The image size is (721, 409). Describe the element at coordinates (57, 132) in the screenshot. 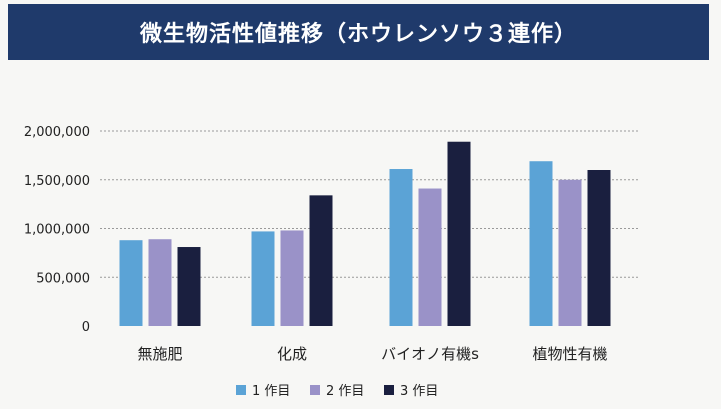

I see `y-tick-label: 2,000,000` at that location.